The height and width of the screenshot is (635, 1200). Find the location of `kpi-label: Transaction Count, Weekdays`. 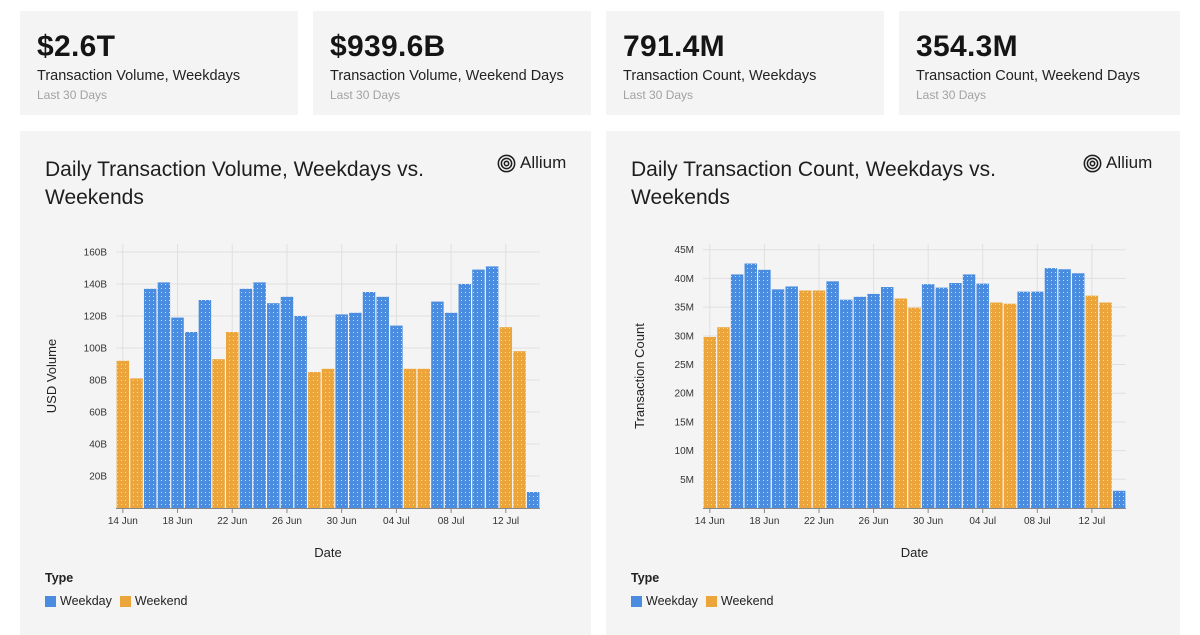

kpi-label: Transaction Count, Weekdays is located at coordinates (720, 76).